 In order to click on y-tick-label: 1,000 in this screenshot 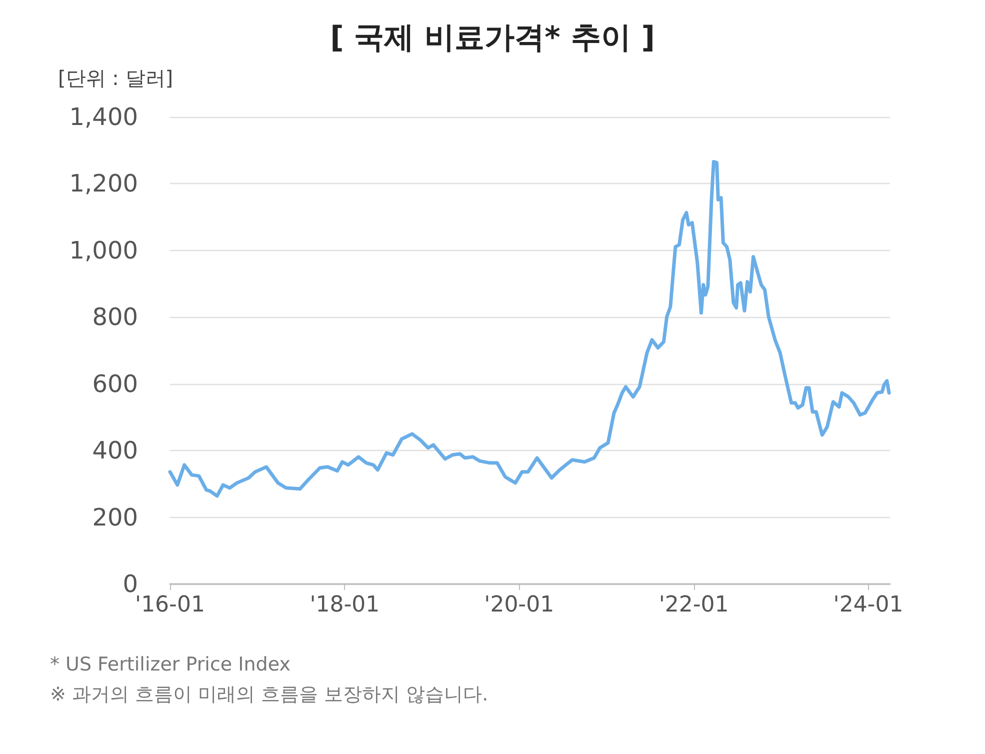, I will do `click(103, 250)`.